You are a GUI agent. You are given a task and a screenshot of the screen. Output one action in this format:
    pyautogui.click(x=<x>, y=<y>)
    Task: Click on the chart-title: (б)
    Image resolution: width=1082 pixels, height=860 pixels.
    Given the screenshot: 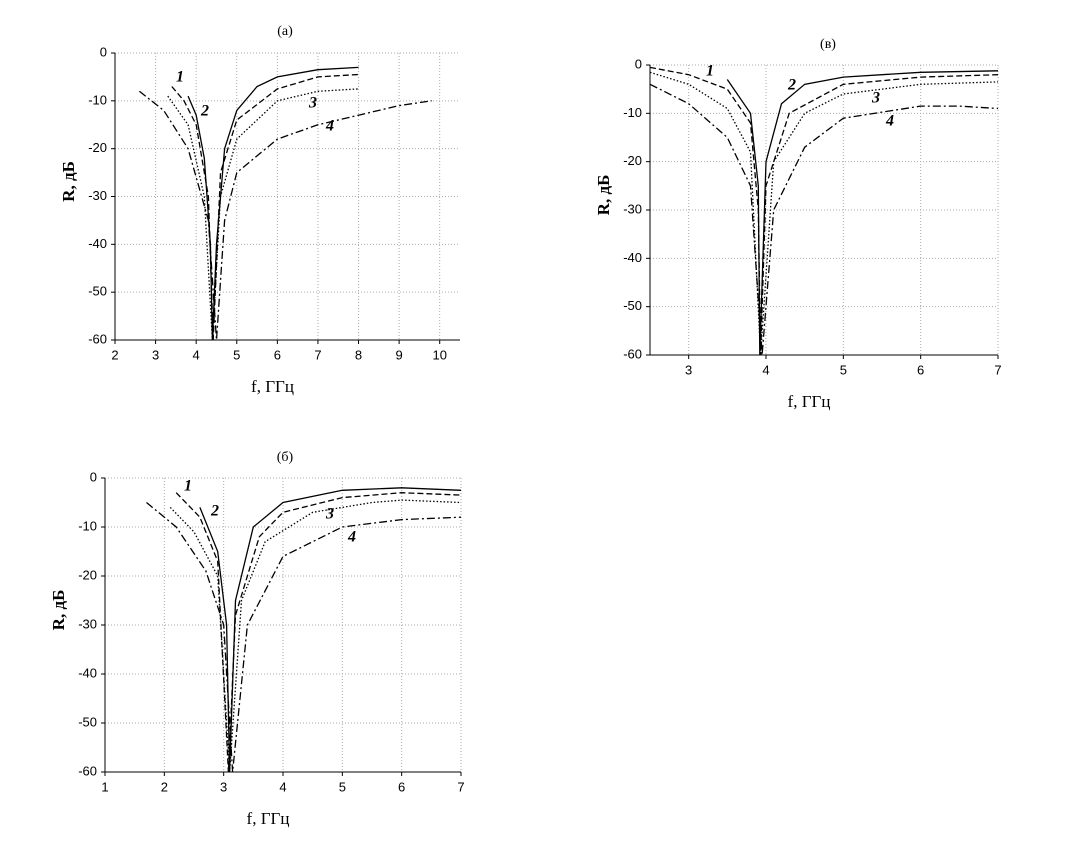 What is the action you would take?
    pyautogui.click(x=285, y=457)
    